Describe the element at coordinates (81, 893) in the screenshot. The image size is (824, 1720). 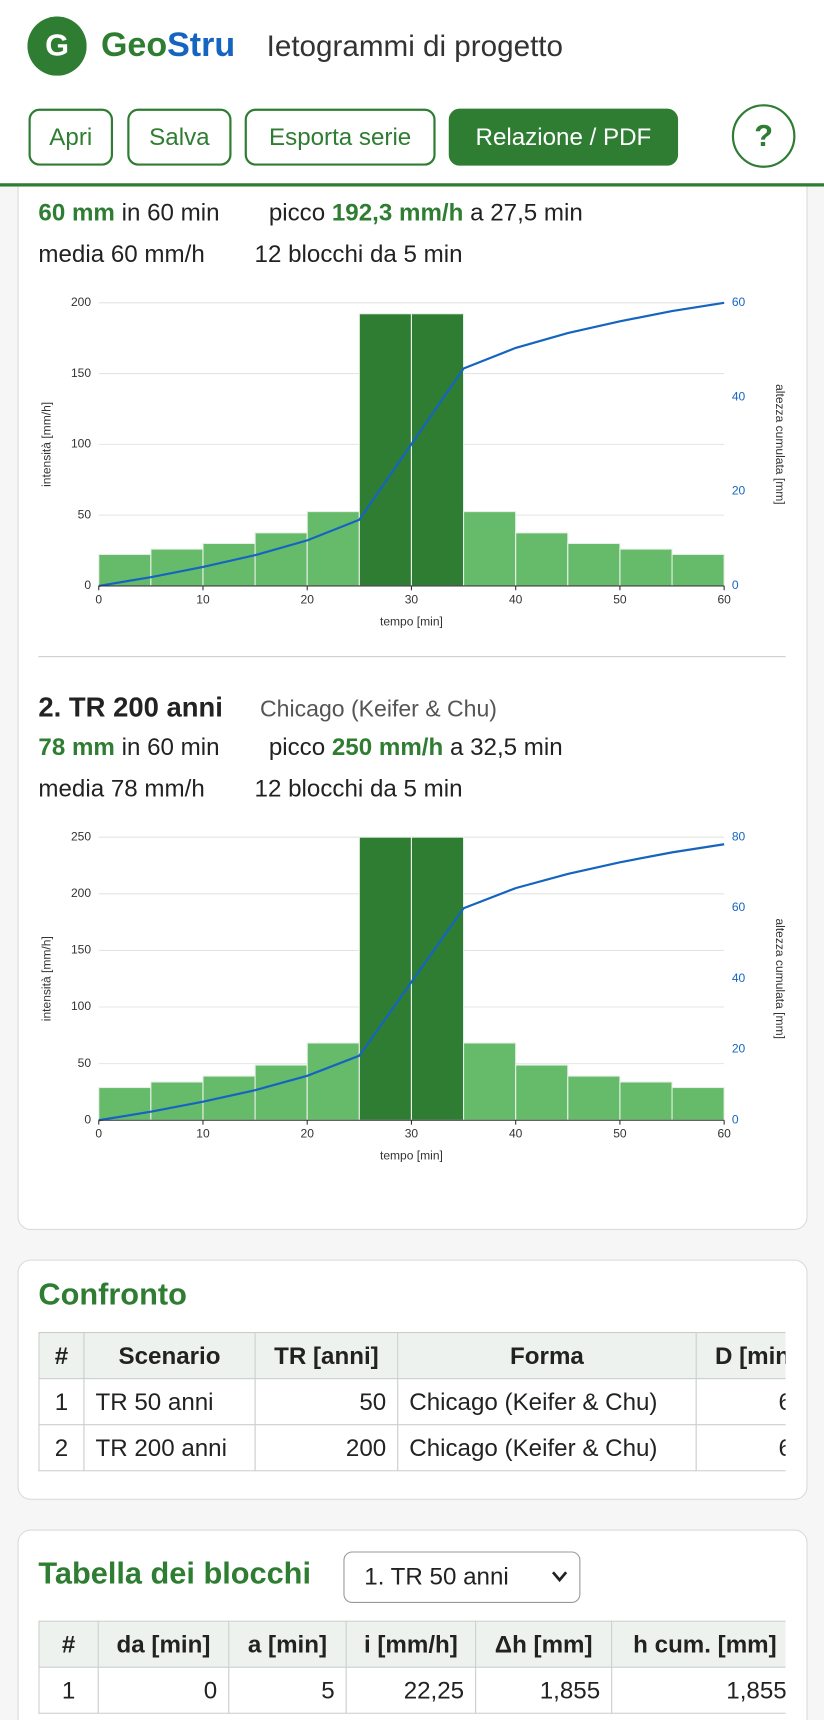
I see `y-tick-label: 200` at that location.